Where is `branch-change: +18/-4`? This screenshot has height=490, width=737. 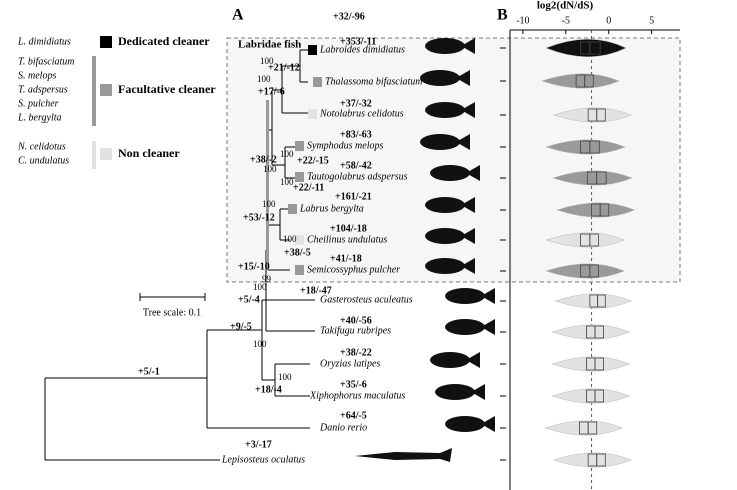
branch-change: +18/-4 is located at coordinates (268, 389).